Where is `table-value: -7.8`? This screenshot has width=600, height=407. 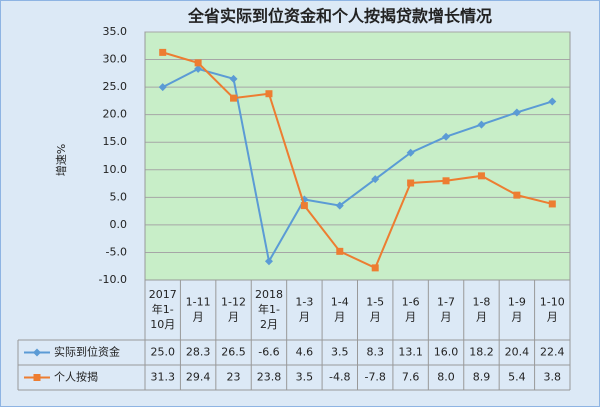 table-value: -7.8 is located at coordinates (374, 377).